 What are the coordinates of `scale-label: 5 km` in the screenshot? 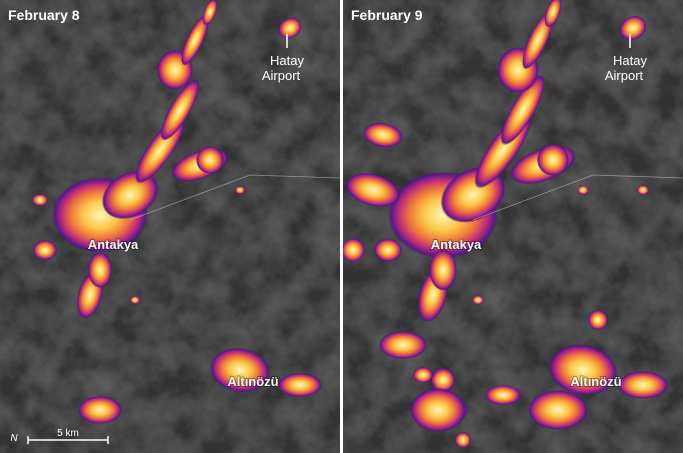 It's located at (68, 433).